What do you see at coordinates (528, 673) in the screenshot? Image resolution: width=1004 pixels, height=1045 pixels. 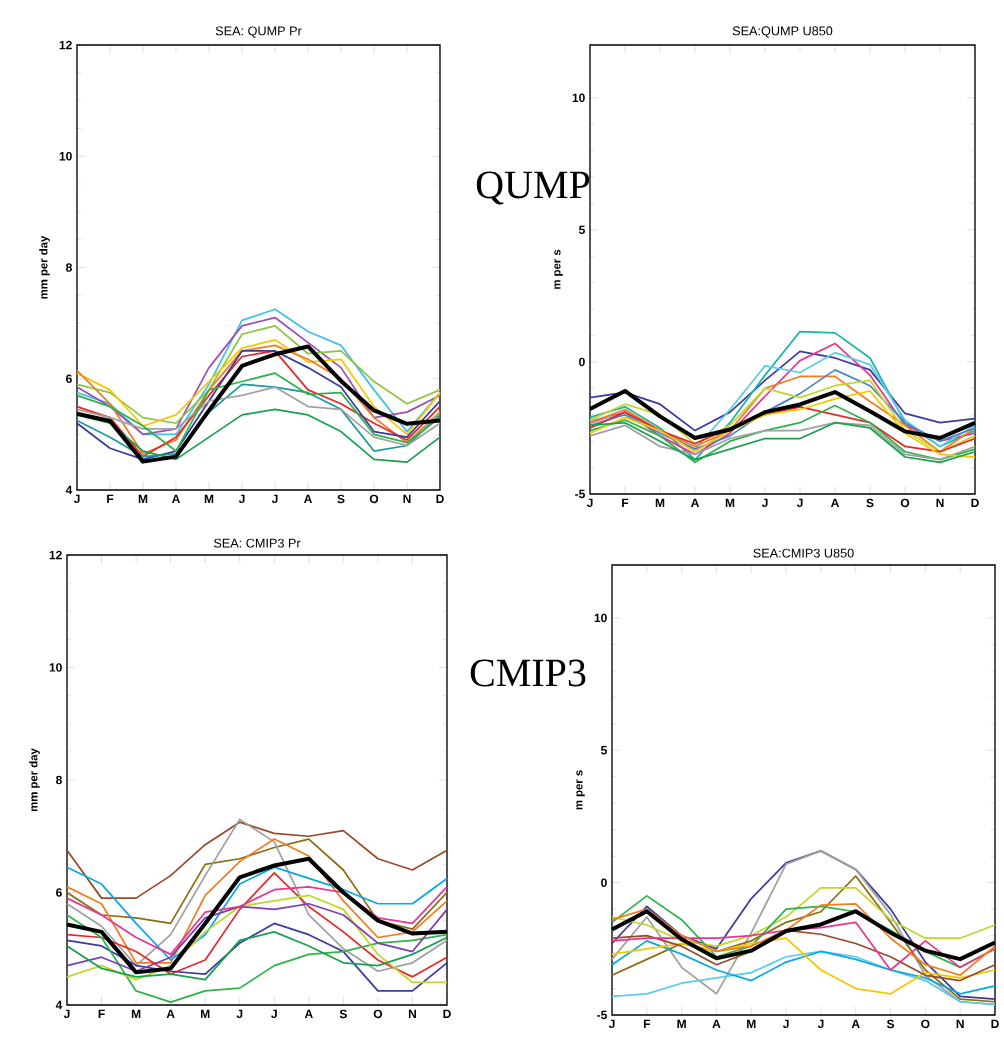 I see `text: CMIP3` at bounding box center [528, 673].